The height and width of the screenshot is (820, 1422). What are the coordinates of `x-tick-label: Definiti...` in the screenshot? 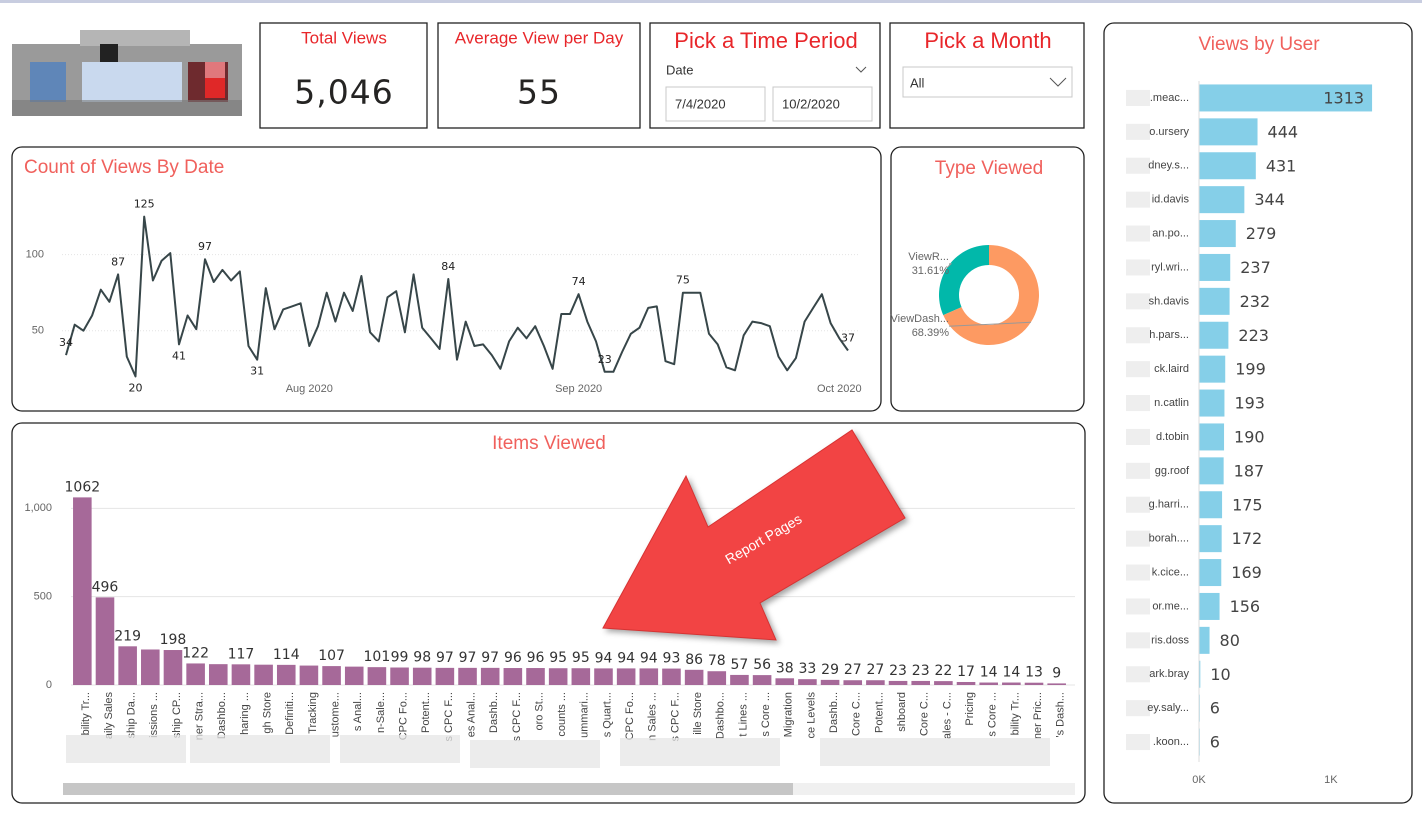 It's located at (290, 713).